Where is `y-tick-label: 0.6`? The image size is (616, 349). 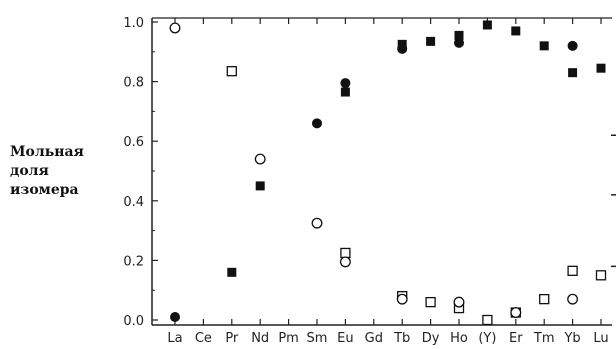
y-tick-label: 0.6 is located at coordinates (133, 142).